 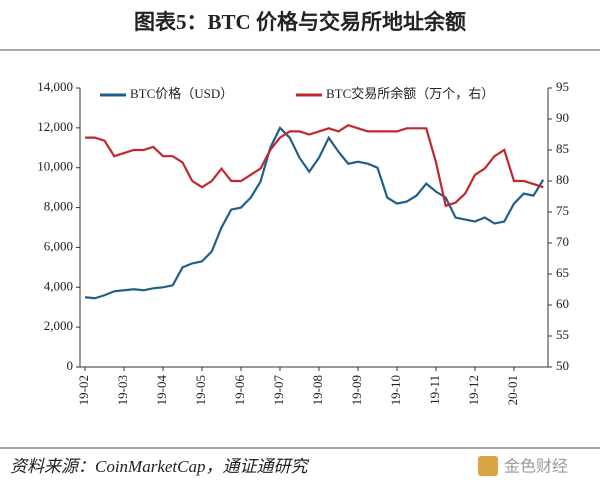 What do you see at coordinates (300, 22) in the screenshot?
I see `chart-title: 图表5：BTC 价格与交易所地址余额` at bounding box center [300, 22].